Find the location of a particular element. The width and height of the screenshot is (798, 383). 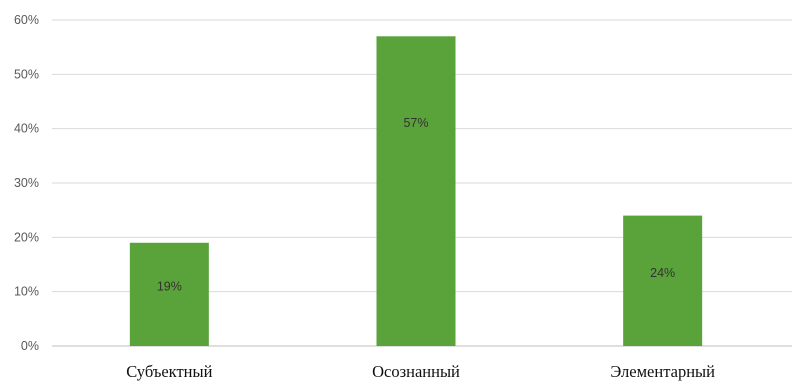

y-tick-label: 30% is located at coordinates (26, 183).